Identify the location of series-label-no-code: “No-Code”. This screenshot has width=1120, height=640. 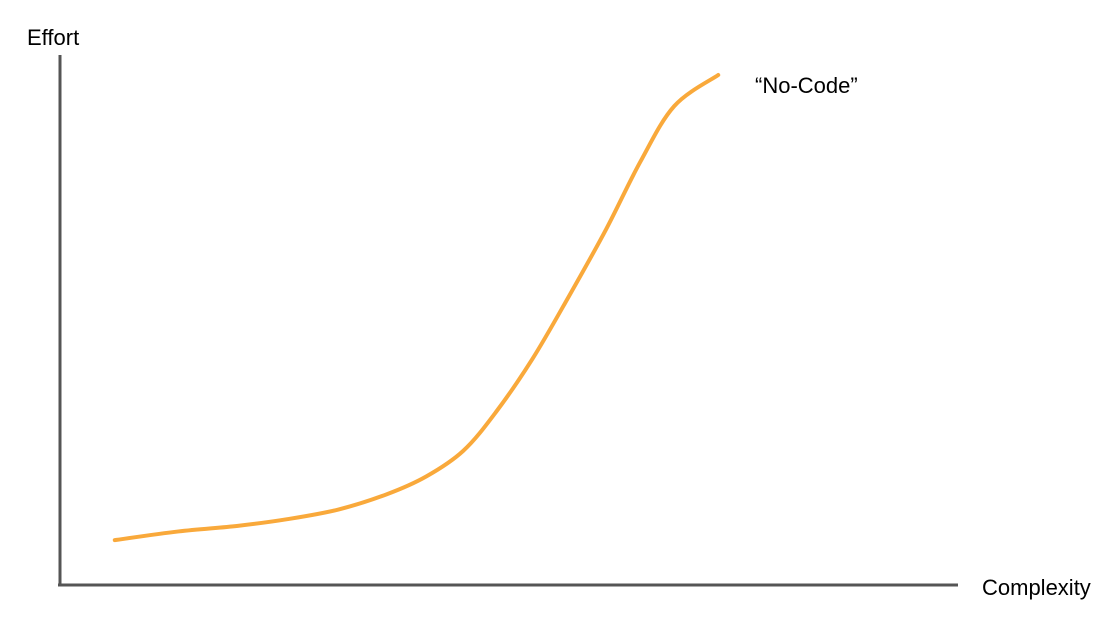
(806, 85).